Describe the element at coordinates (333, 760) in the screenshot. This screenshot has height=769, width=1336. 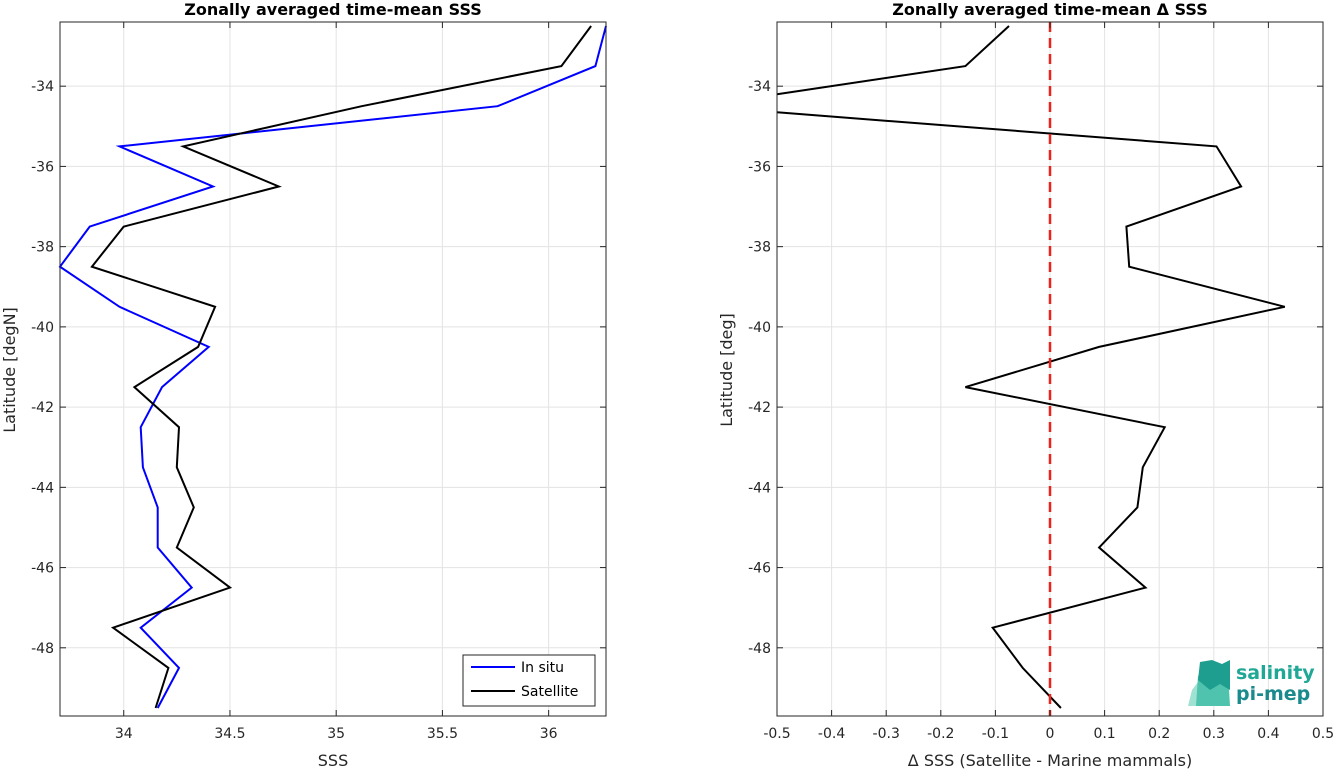
I see `left-x-axis-label: SSS` at that location.